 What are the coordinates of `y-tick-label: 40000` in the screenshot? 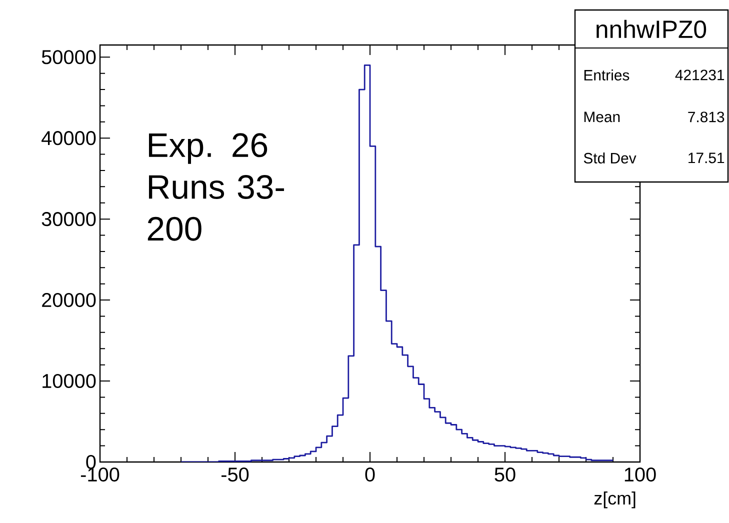 It's located at (69, 138).